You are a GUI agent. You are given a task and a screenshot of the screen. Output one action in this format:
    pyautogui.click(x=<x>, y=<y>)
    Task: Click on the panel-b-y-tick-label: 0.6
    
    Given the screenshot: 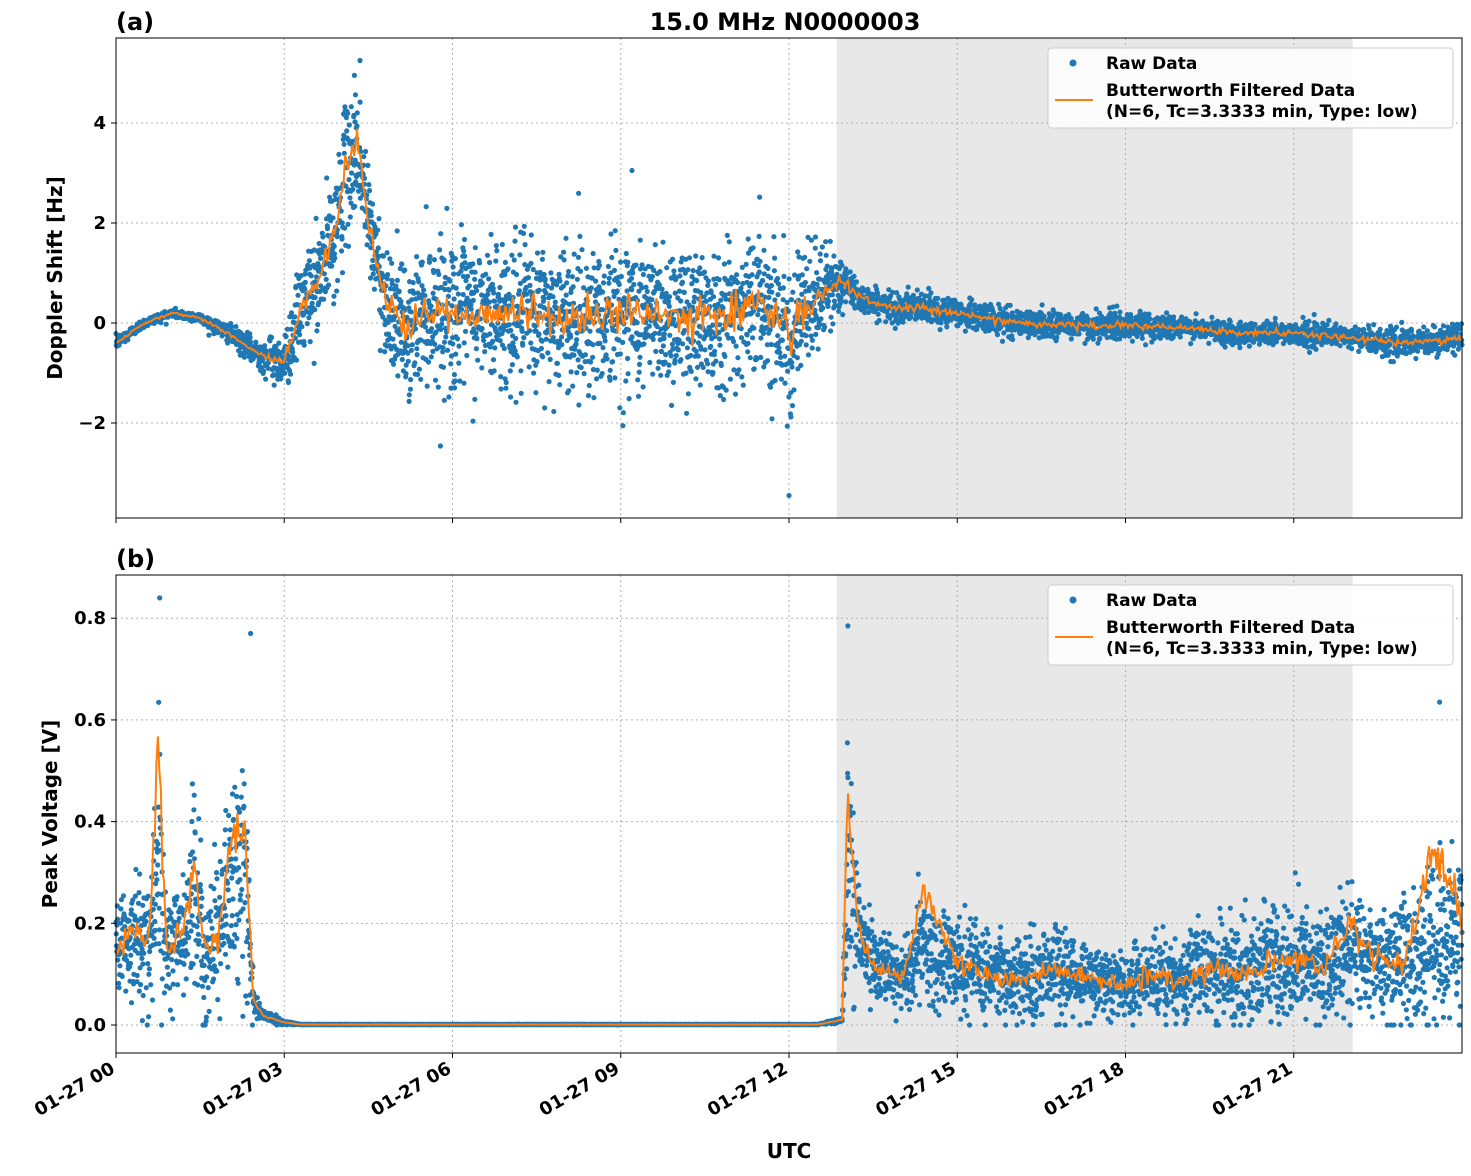 What is the action you would take?
    pyautogui.click(x=90, y=720)
    